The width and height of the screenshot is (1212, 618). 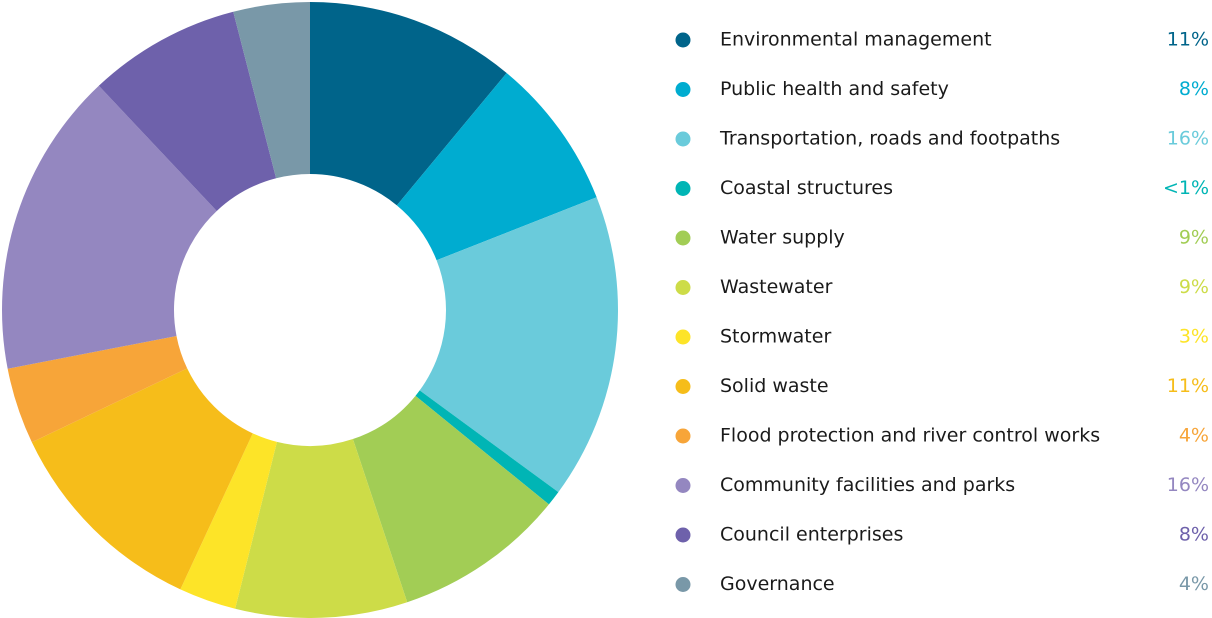 I want to click on legend-label: Governance, so click(x=777, y=584).